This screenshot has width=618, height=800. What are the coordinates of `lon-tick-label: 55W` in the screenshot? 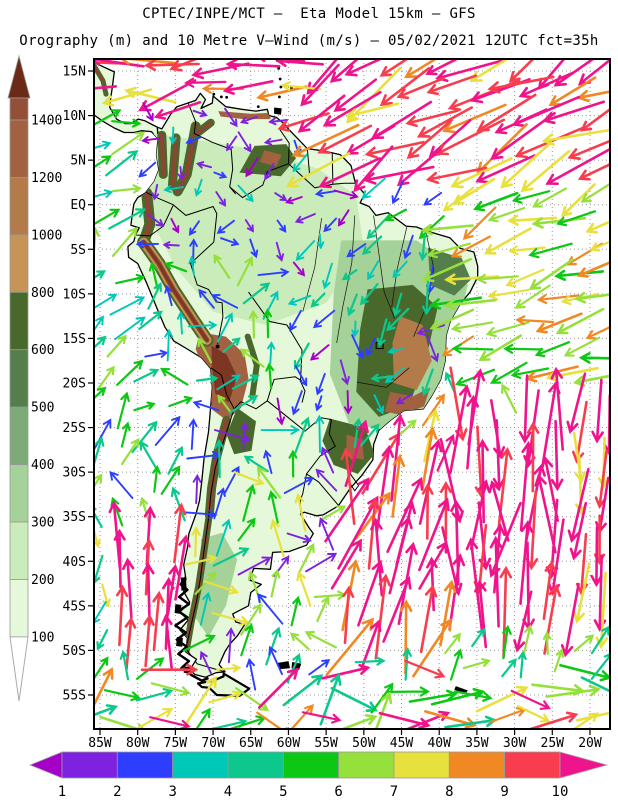 It's located at (326, 743).